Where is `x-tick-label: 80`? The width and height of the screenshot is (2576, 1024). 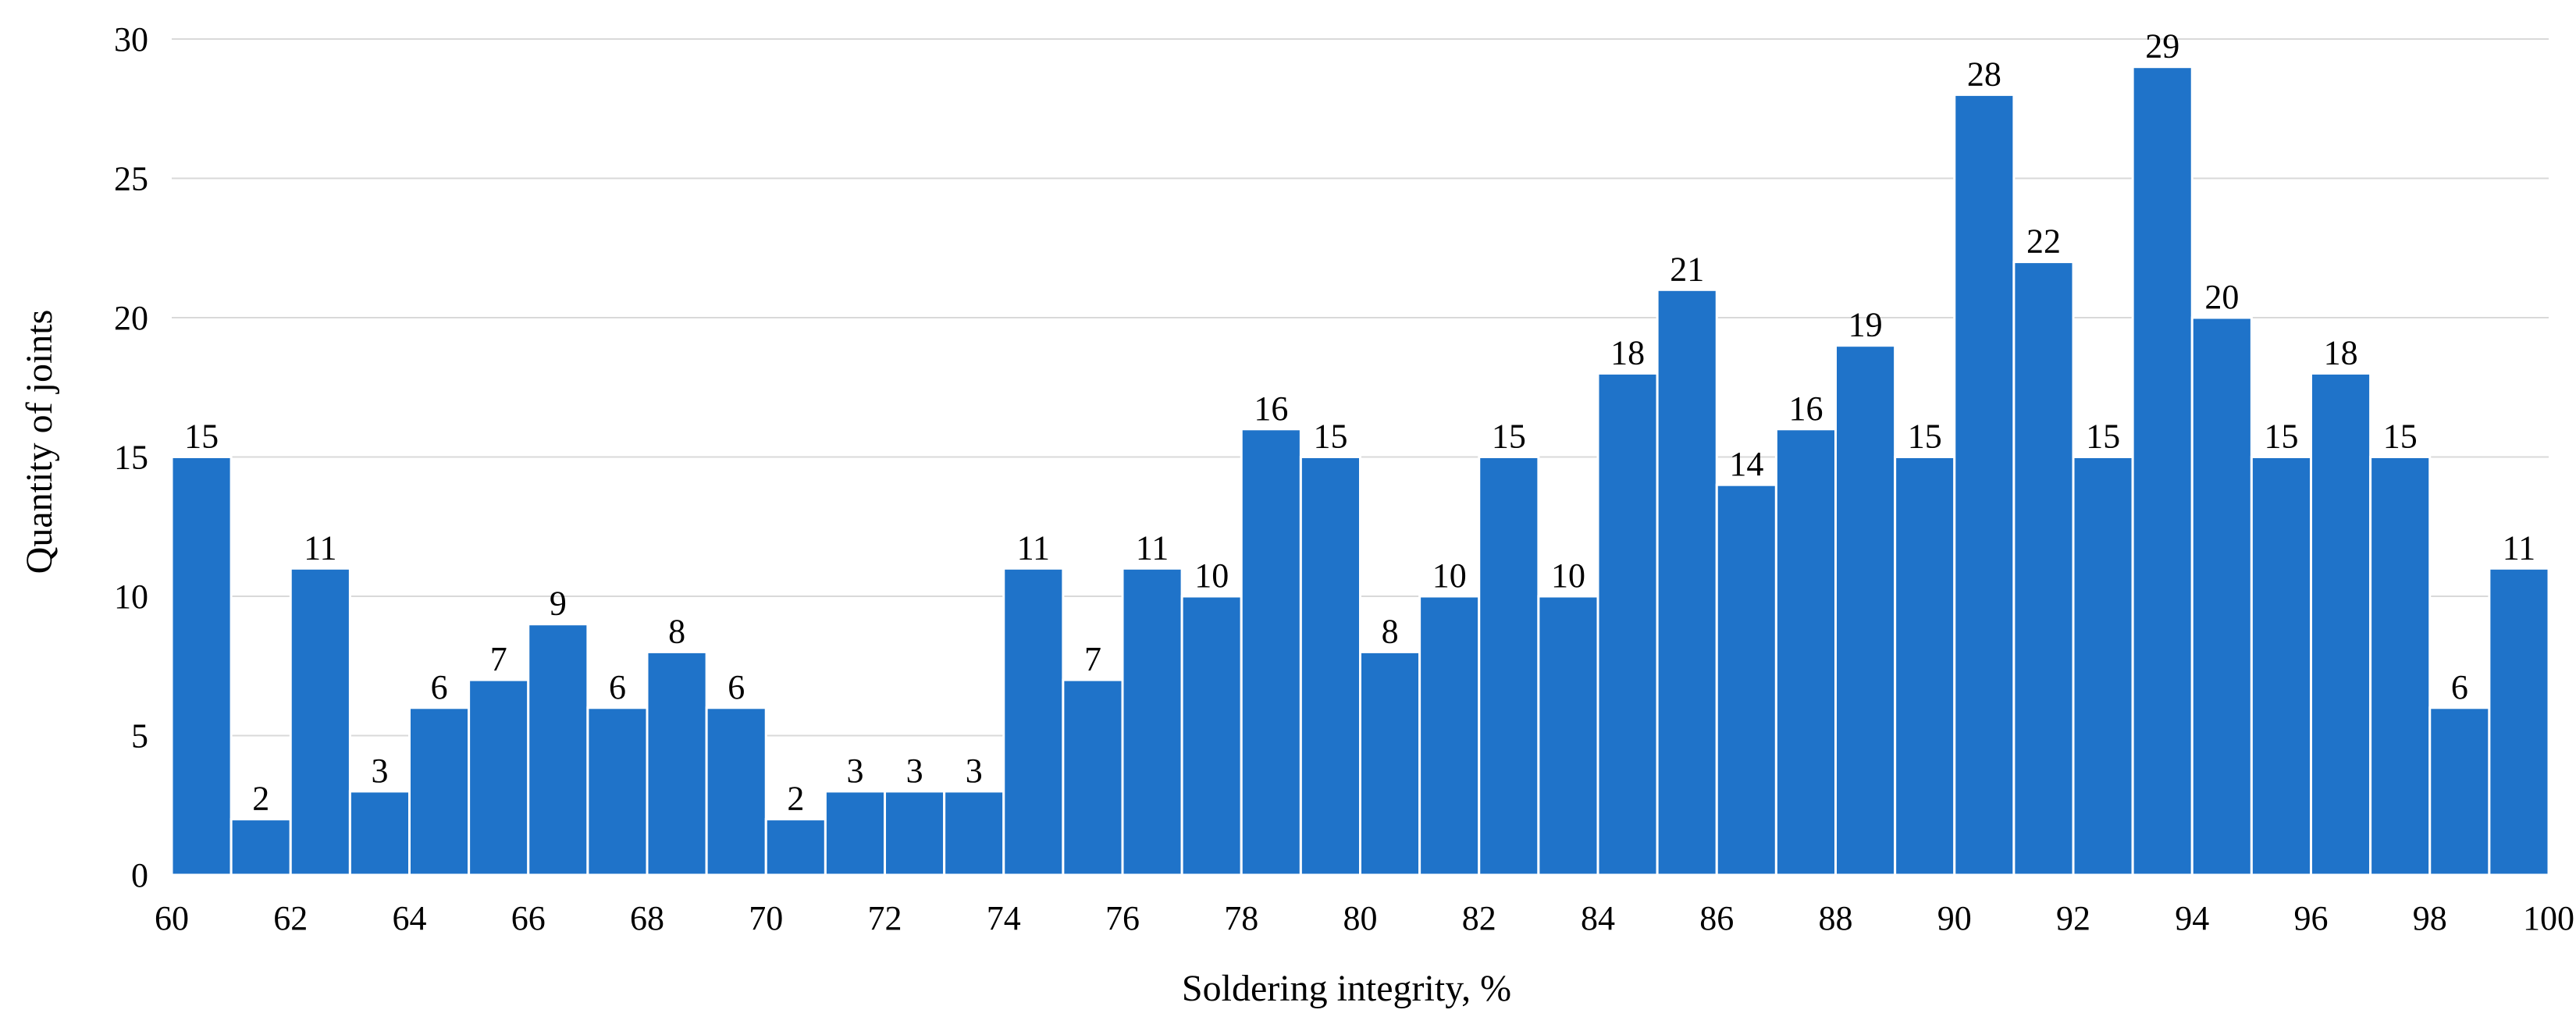
x-tick-label: 80 is located at coordinates (1360, 918).